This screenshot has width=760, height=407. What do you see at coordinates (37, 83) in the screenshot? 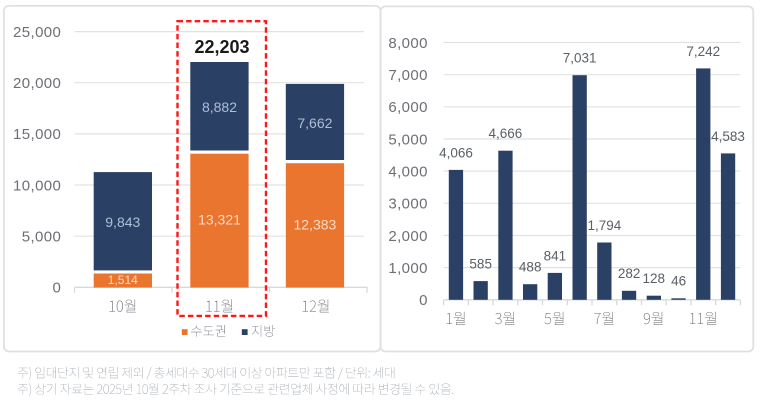
I see `svg-text: 20,000` at bounding box center [37, 83].